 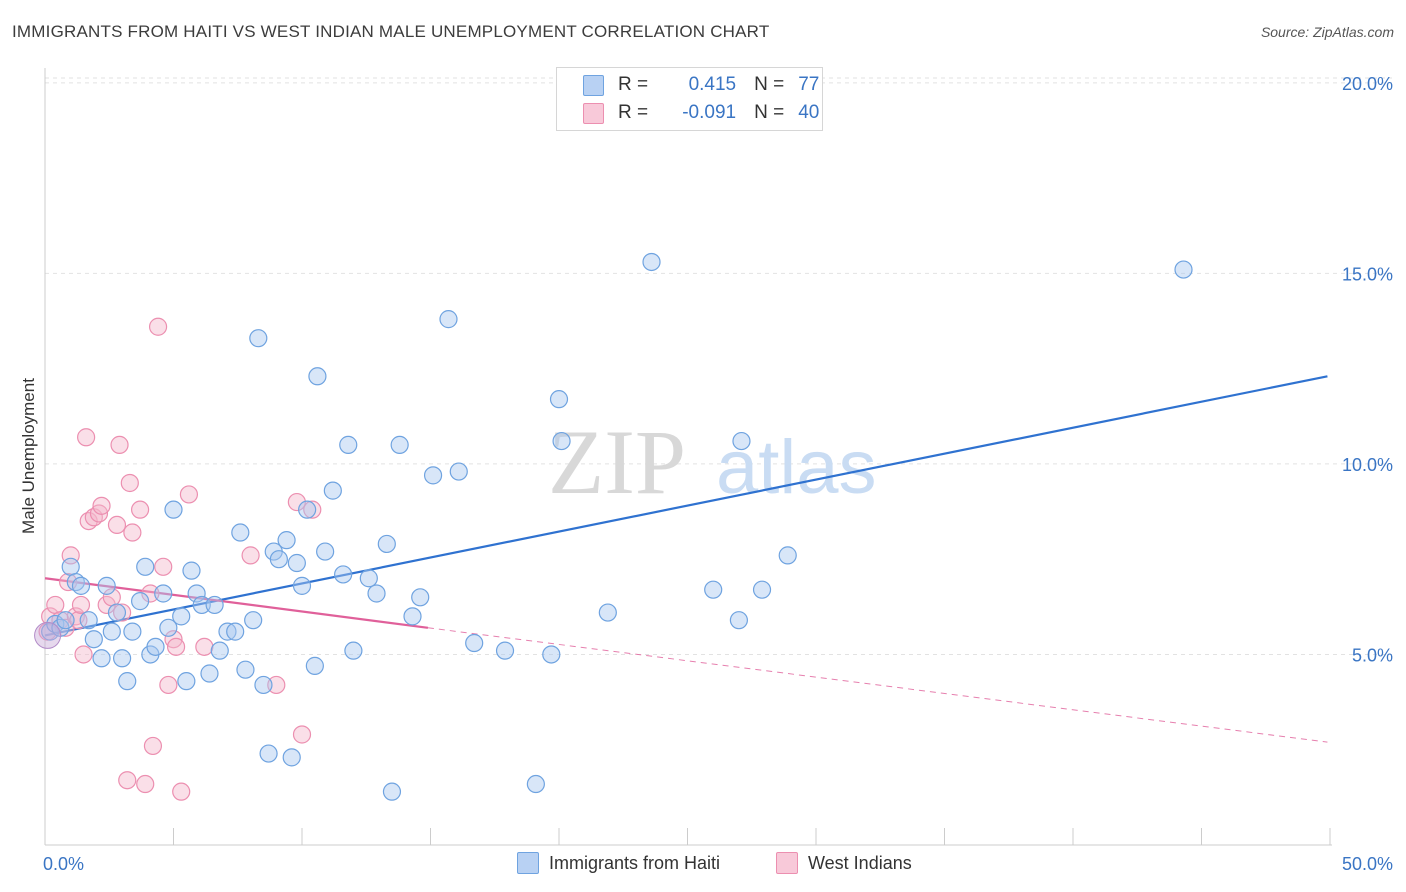 I want to click on y-tick-label: 15.0%, so click(x=1367, y=274).